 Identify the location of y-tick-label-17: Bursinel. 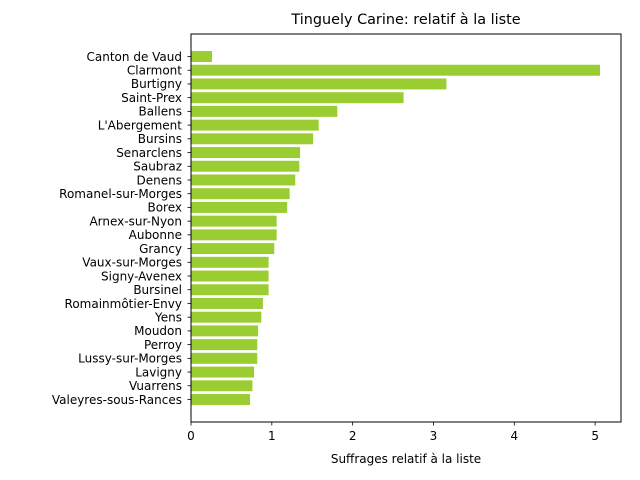
(157, 290).